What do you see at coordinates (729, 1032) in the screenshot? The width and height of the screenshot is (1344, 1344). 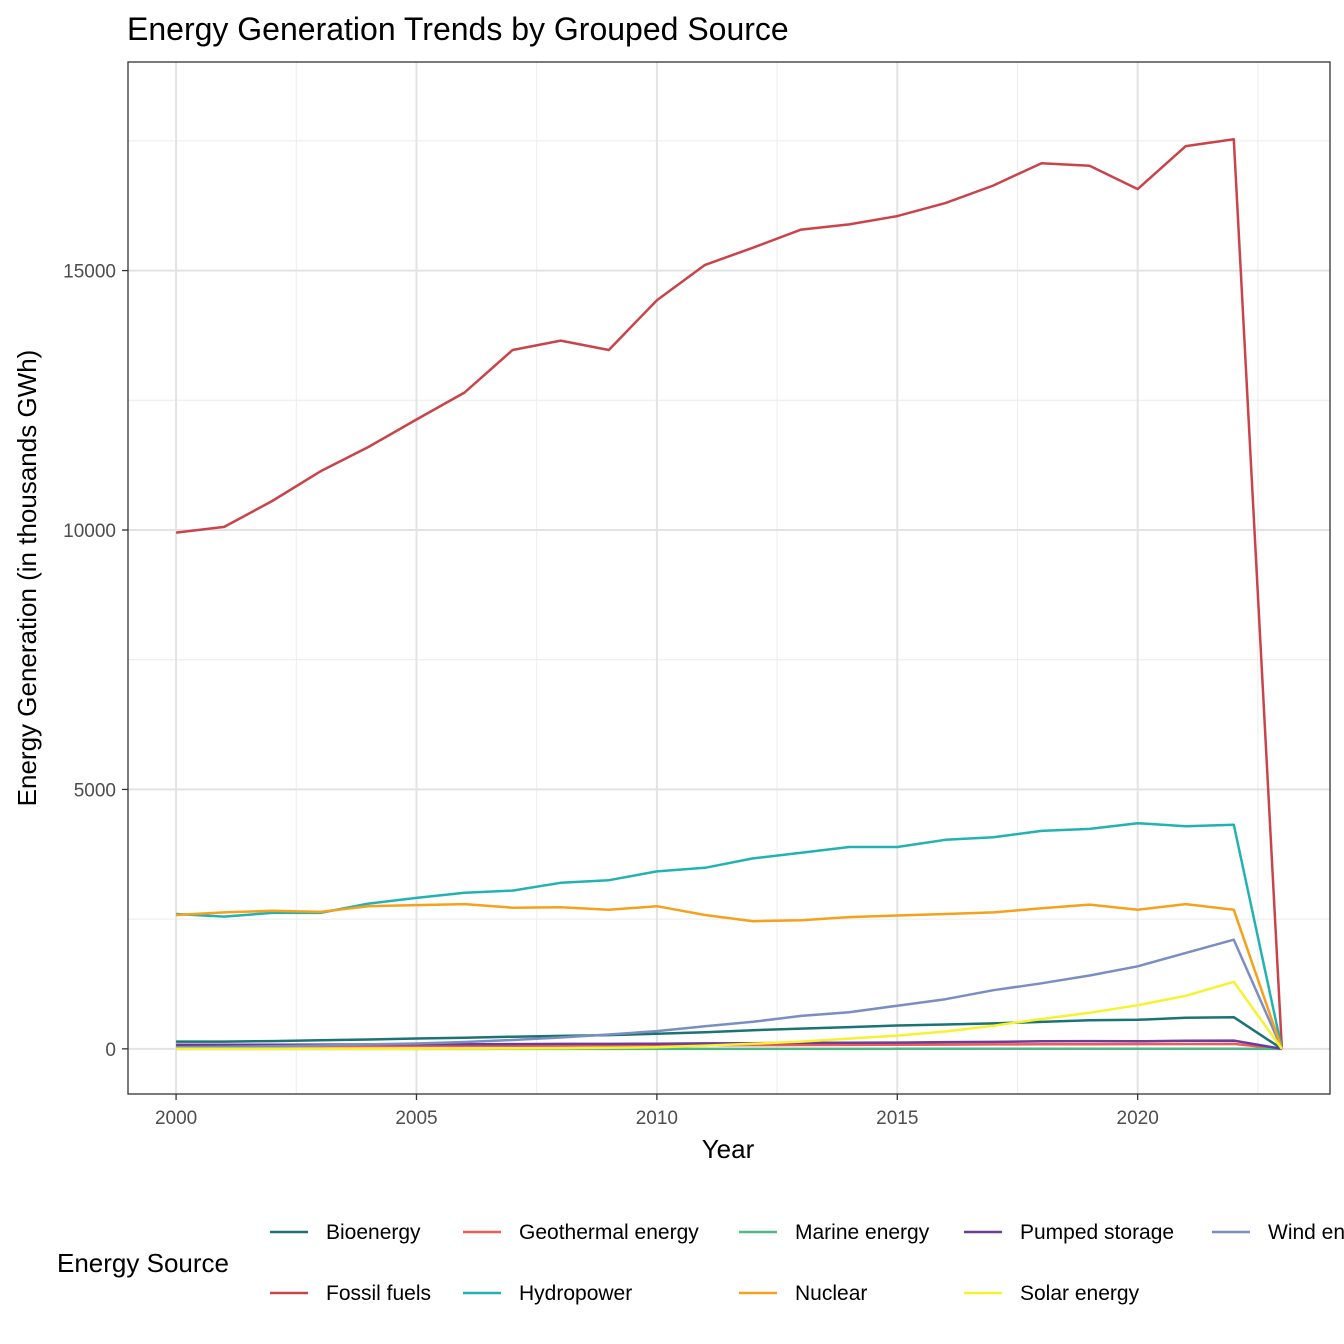 I see `series-line-bioenergy` at bounding box center [729, 1032].